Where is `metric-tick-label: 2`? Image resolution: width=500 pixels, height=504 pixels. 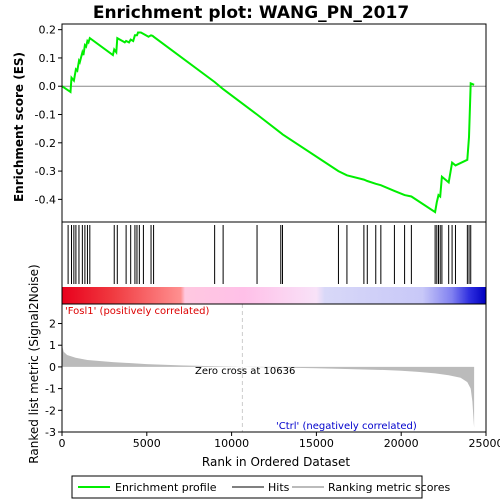 metric-tick-label: 2 is located at coordinates (52, 324).